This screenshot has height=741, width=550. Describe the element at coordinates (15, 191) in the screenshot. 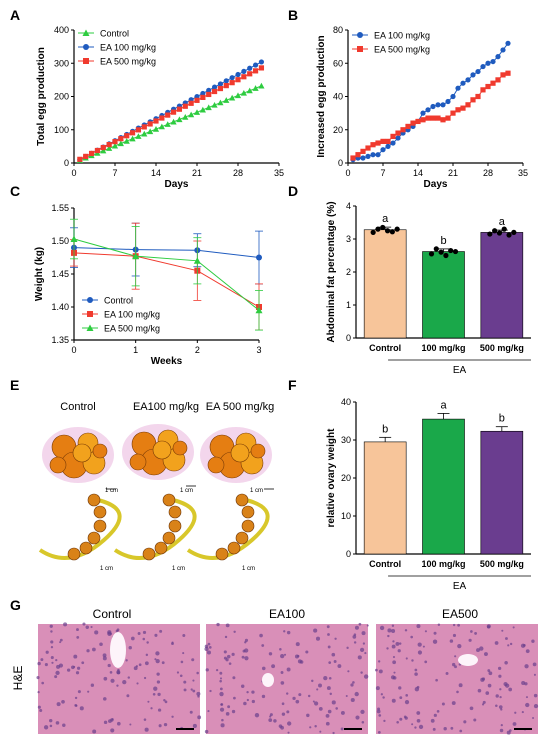

I see `panel-letter-c: C` at that location.